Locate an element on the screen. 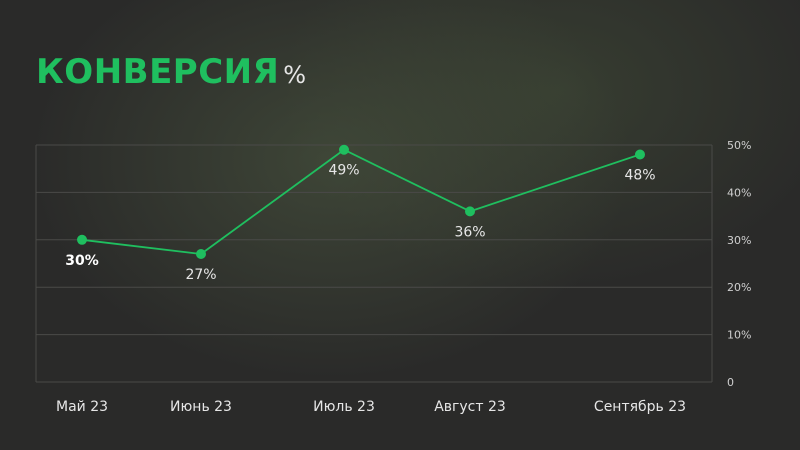  chart-title-main: КОНВЕРСИЯ is located at coordinates (158, 72).